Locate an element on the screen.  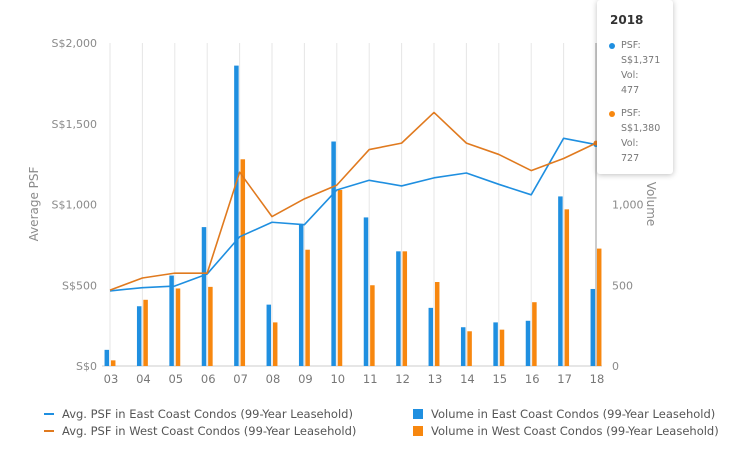
x-tick-label: 08 is located at coordinates (273, 379).